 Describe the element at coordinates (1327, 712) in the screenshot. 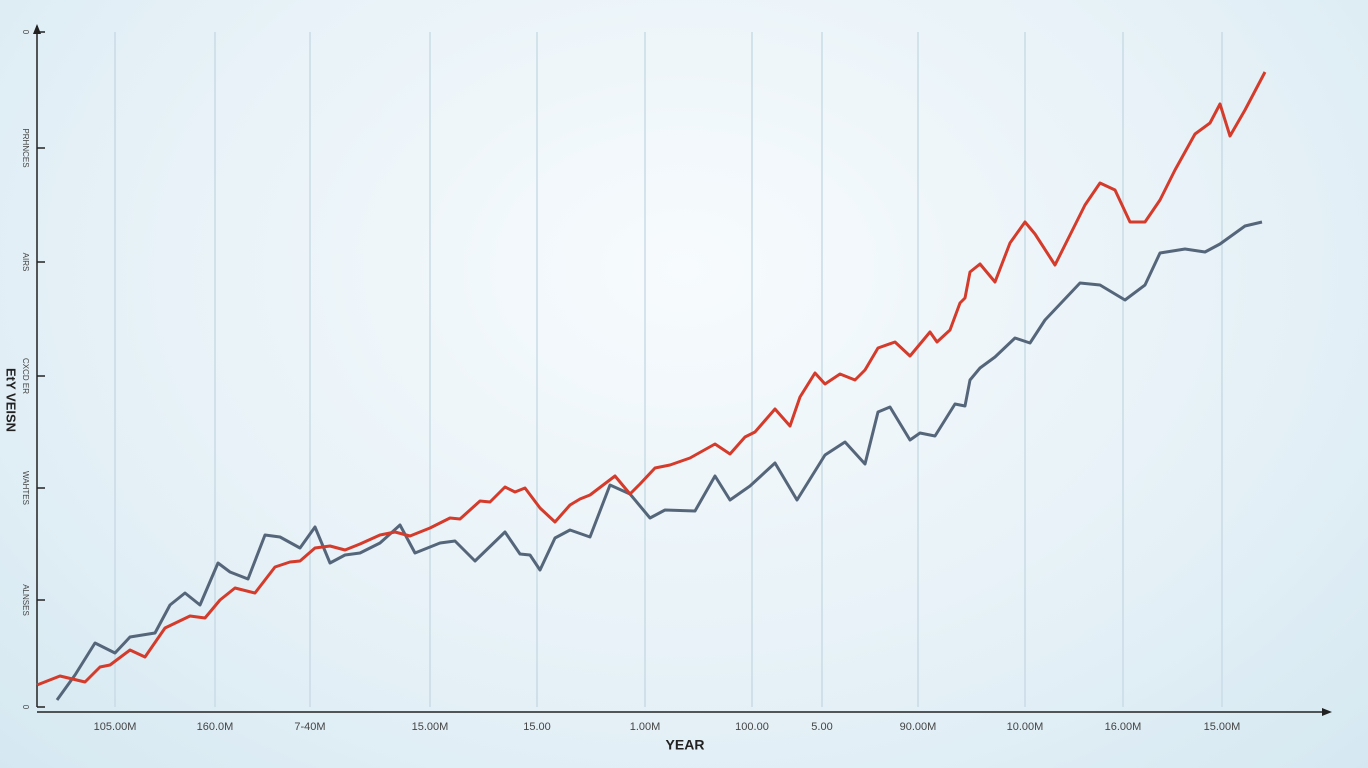

I see `x-arrow` at that location.